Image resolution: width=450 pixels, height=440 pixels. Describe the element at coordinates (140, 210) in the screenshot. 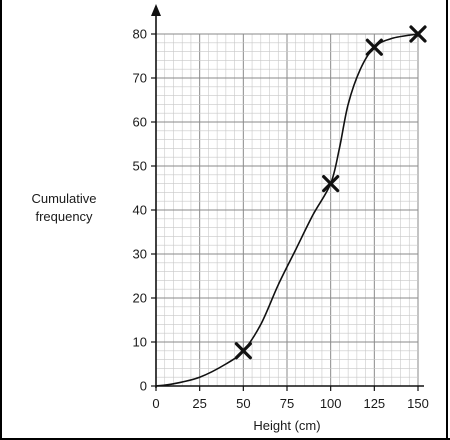

I see `y-tick-label: 40` at that location.